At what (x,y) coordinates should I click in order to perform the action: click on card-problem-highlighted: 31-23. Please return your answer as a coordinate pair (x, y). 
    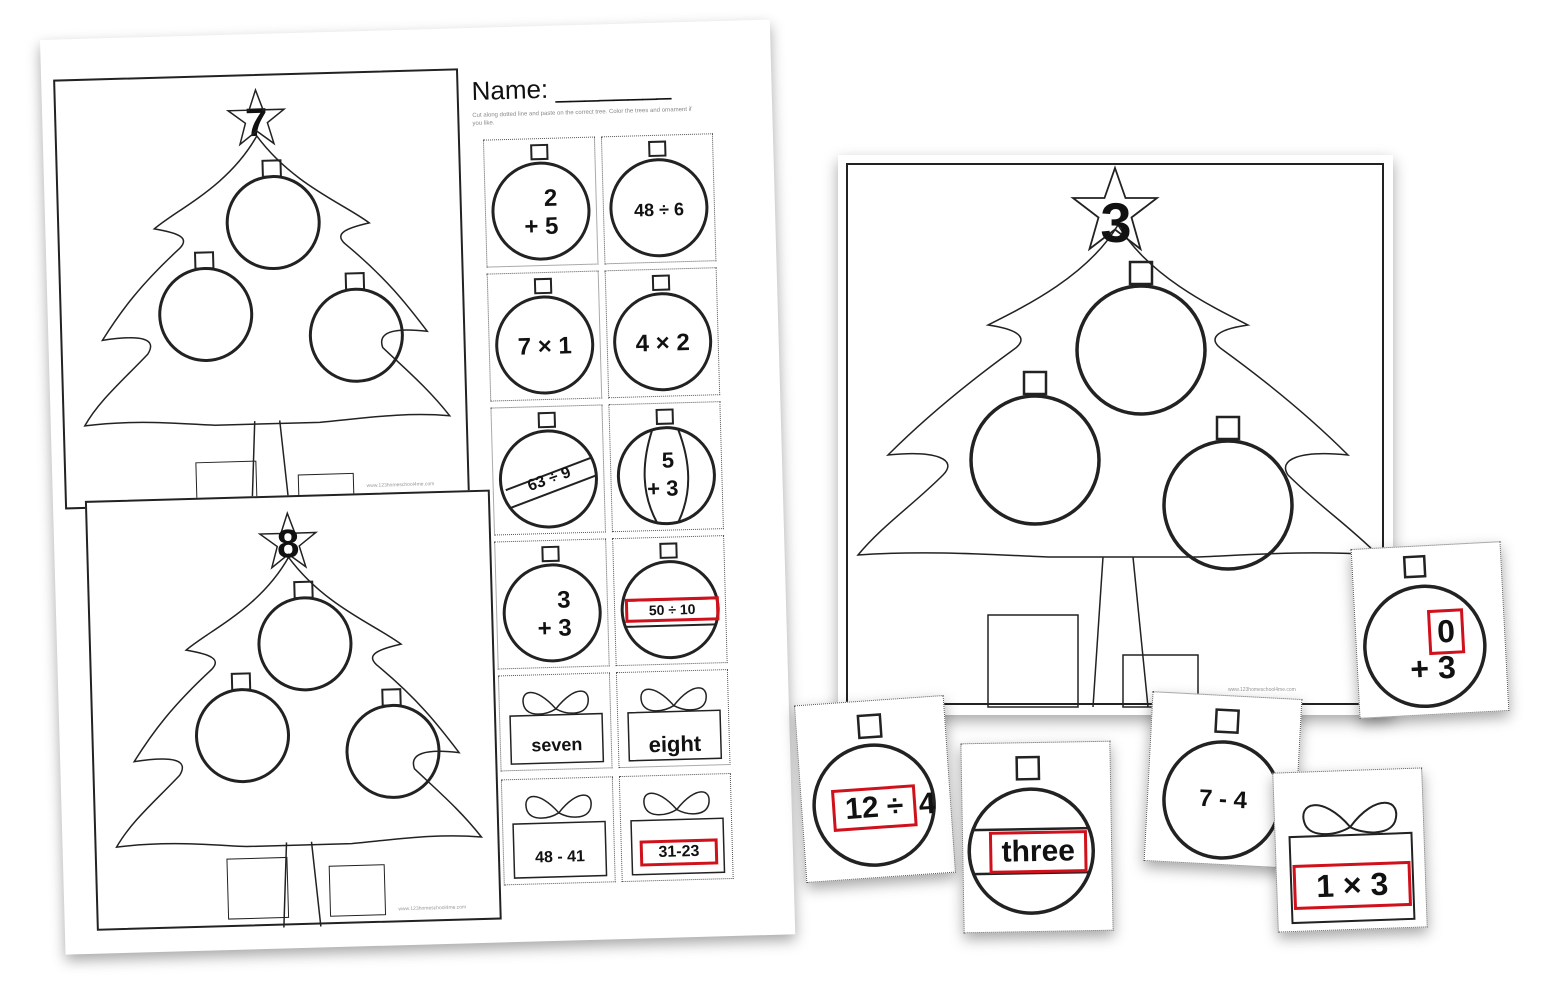
    Looking at the image, I should click on (679, 852).